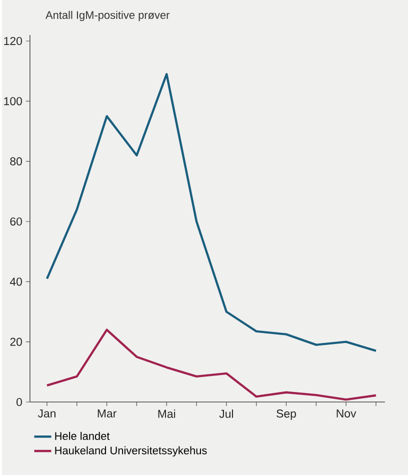 Image resolution: width=408 pixels, height=475 pixels. Describe the element at coordinates (16, 161) in the screenshot. I see `y-tick-label: 80` at that location.